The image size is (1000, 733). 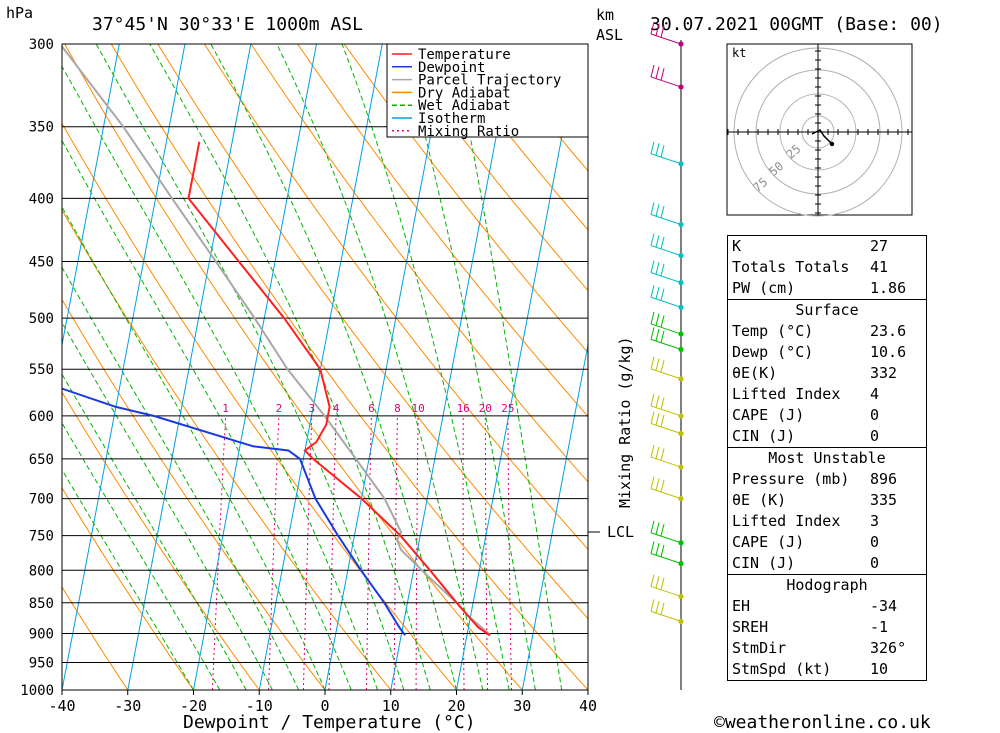 I want to click on mu-label: Pressure (mb), so click(x=791, y=479).